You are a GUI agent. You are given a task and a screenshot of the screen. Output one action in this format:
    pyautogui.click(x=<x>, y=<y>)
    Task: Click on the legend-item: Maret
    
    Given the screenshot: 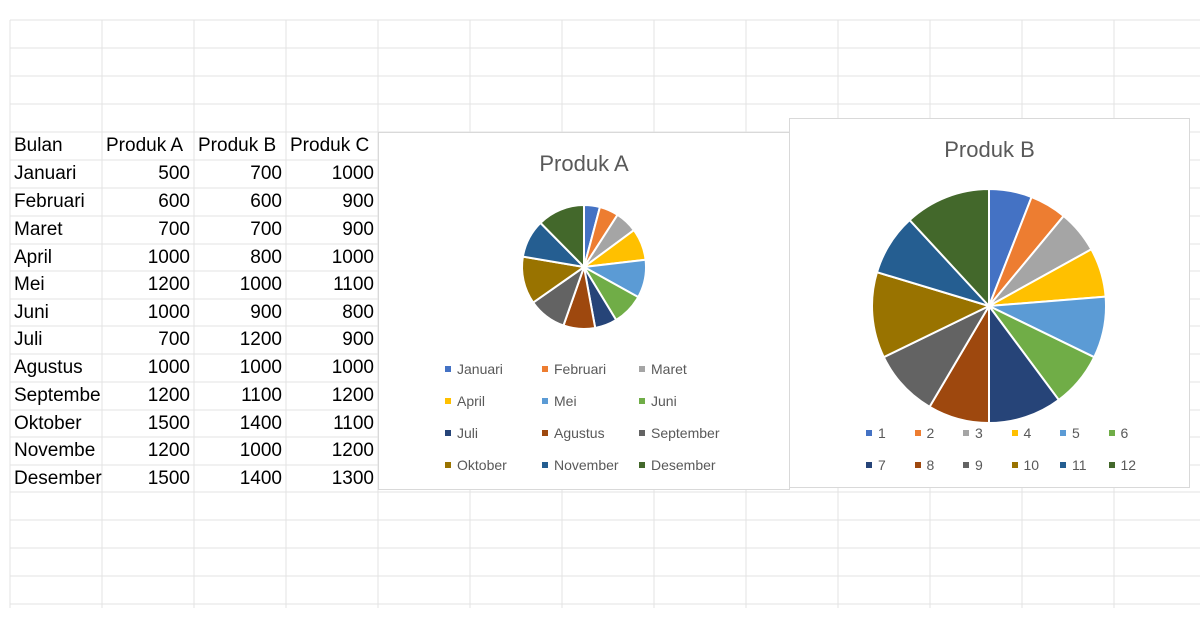 What is the action you would take?
    pyautogui.click(x=663, y=369)
    